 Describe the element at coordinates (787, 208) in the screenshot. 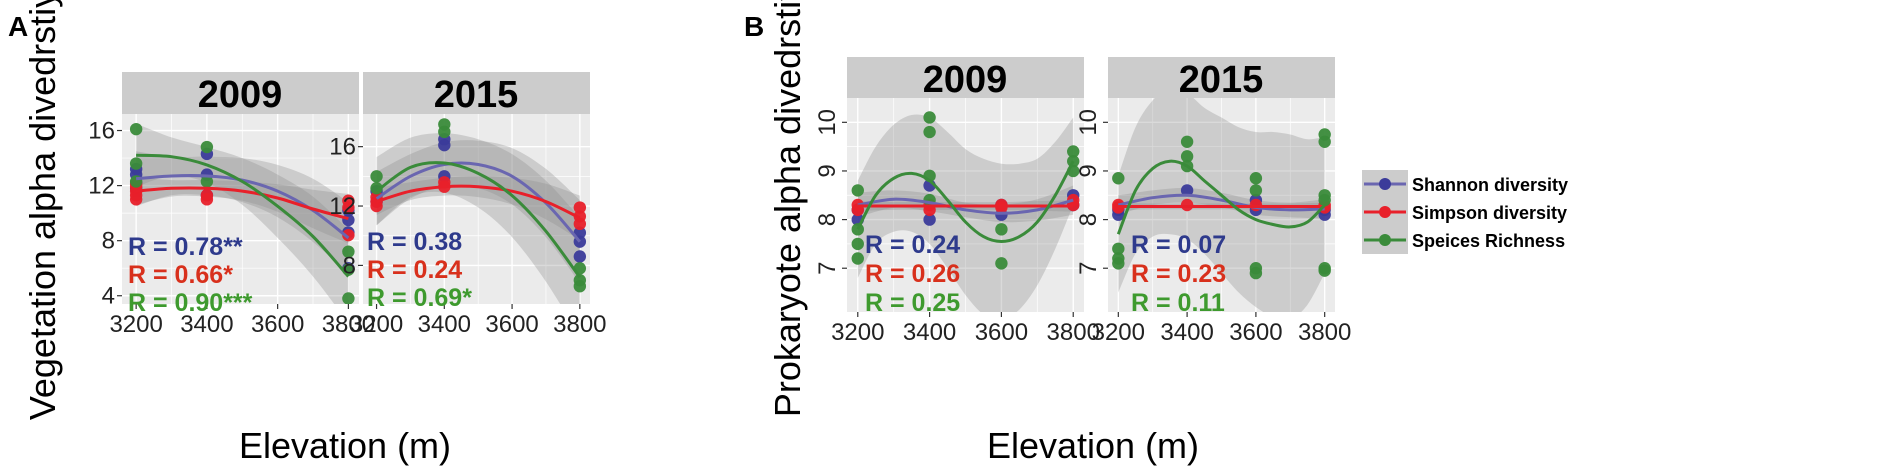

I see `ylabel-panel-b: Prokaryote alpha divedrstiy` at that location.